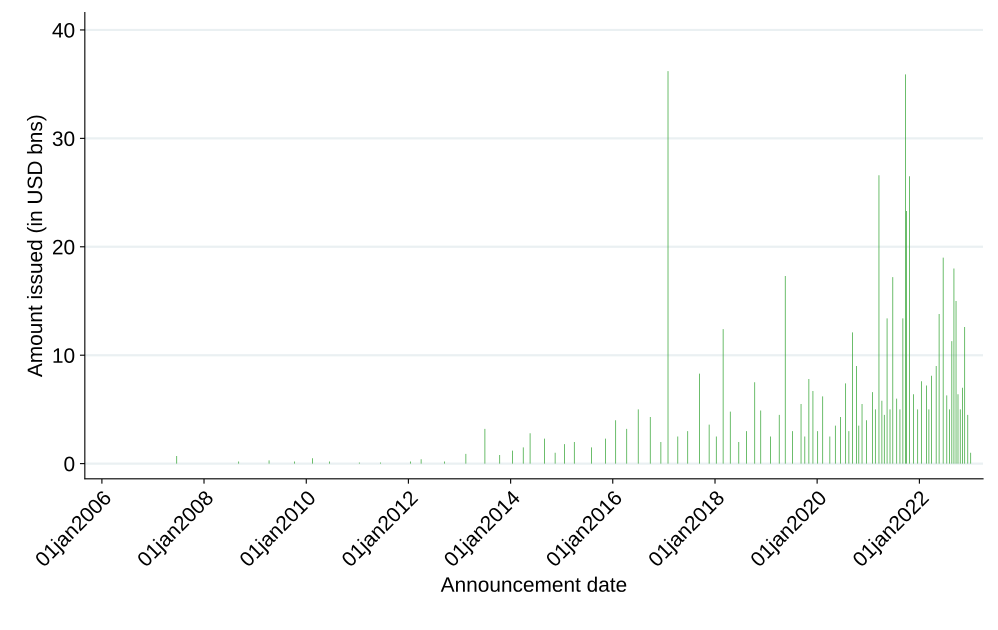 Image resolution: width=998 pixels, height=630 pixels. Describe the element at coordinates (69, 464) in the screenshot. I see `y-tick-label: 0` at that location.